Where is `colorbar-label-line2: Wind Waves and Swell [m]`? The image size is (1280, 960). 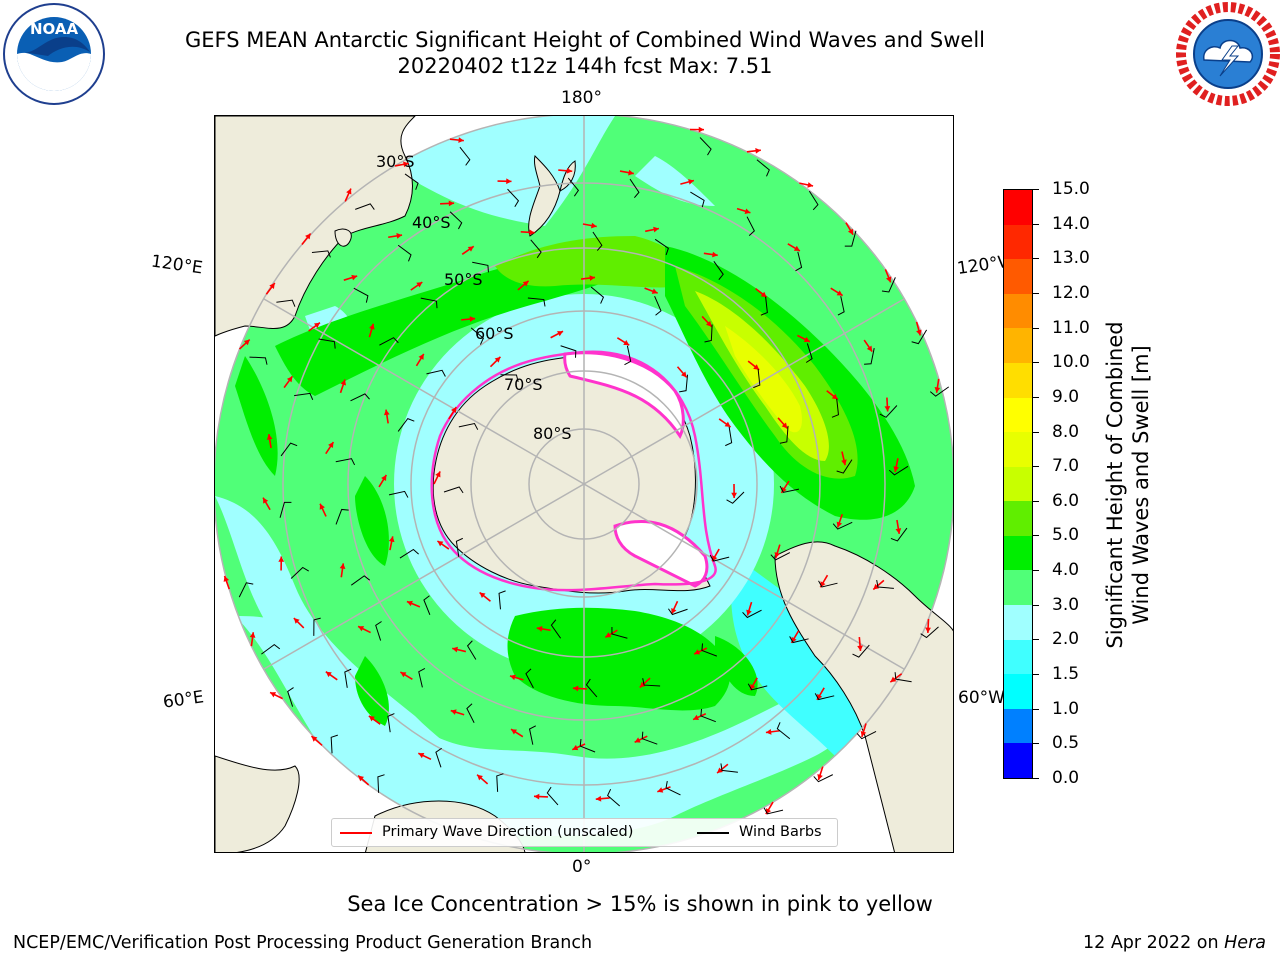
colorbar-label-line2: Wind Waves and Swell [m] is located at coordinates (1141, 485).